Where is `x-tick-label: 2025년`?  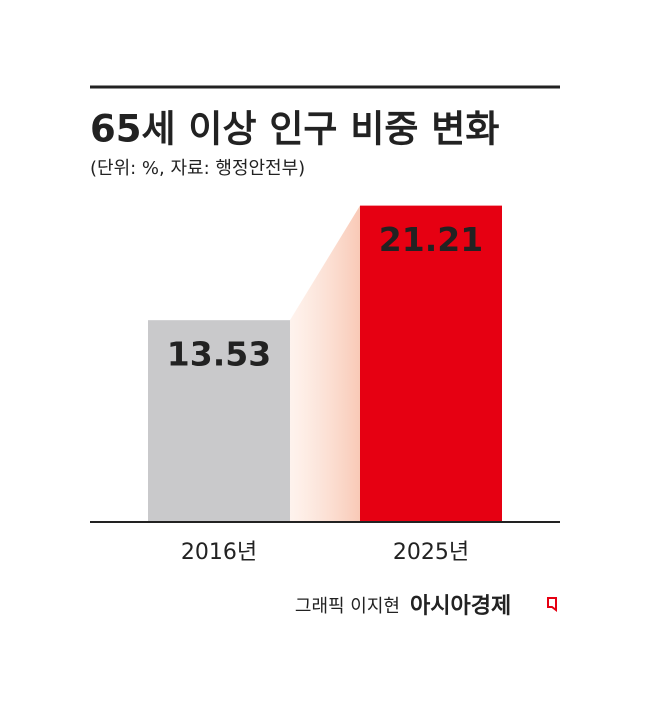
x-tick-label: 2025년 is located at coordinates (431, 552).